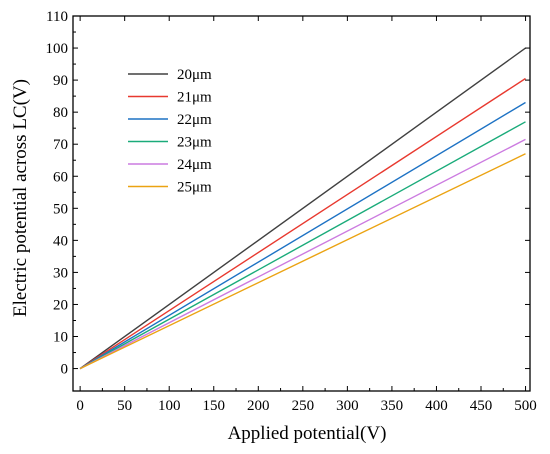 This screenshot has width=550, height=454. Describe the element at coordinates (57, 49) in the screenshot. I see `y-tick-label-100: 100` at that location.